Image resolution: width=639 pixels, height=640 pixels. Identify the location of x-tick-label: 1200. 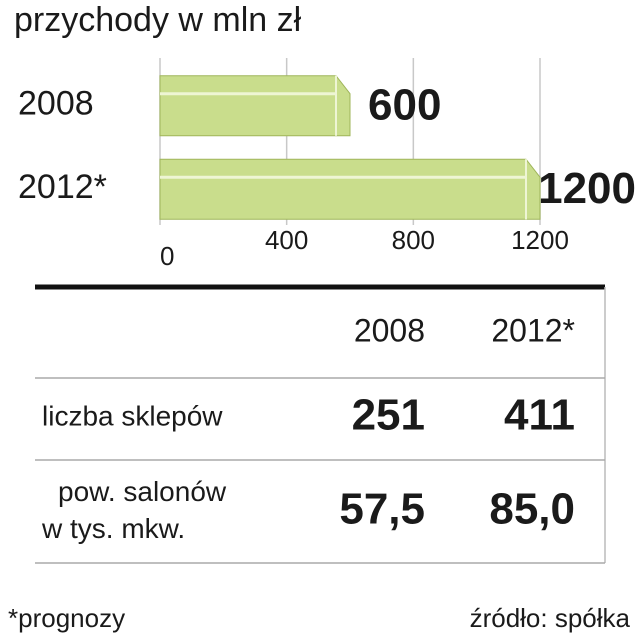
(540, 240).